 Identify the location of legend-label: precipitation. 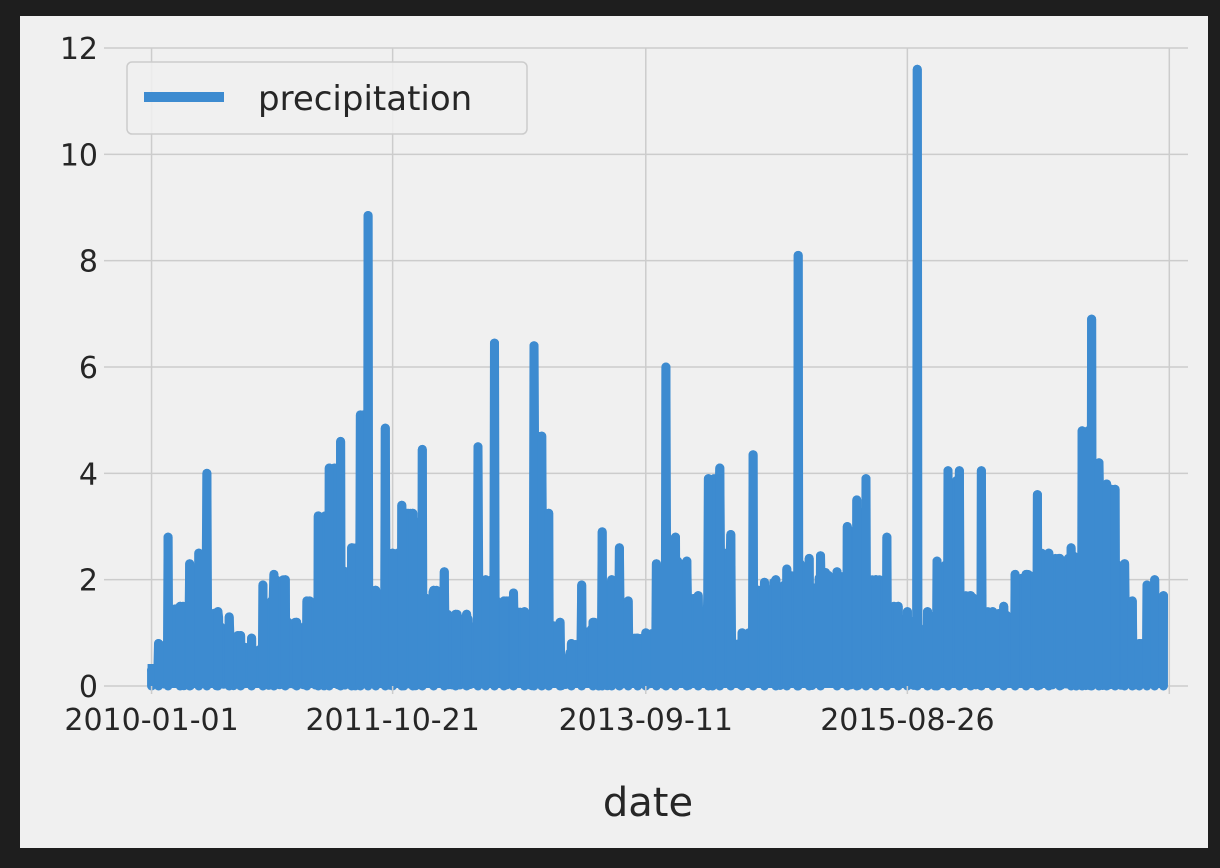
(365, 99).